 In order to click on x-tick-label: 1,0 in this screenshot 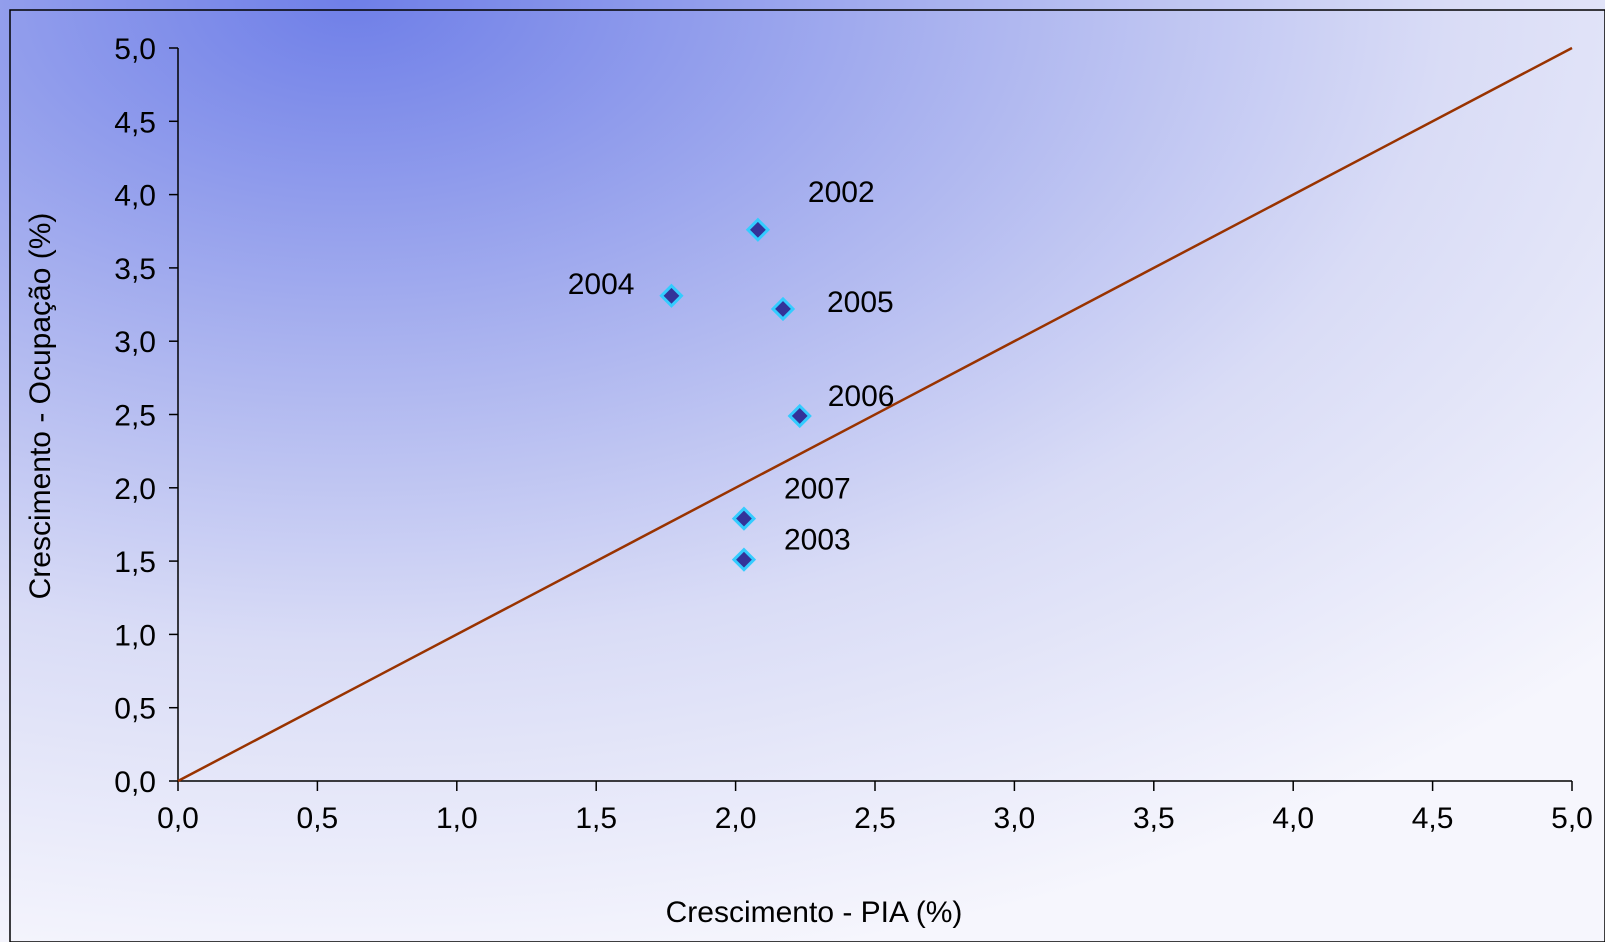, I will do `click(457, 818)`.